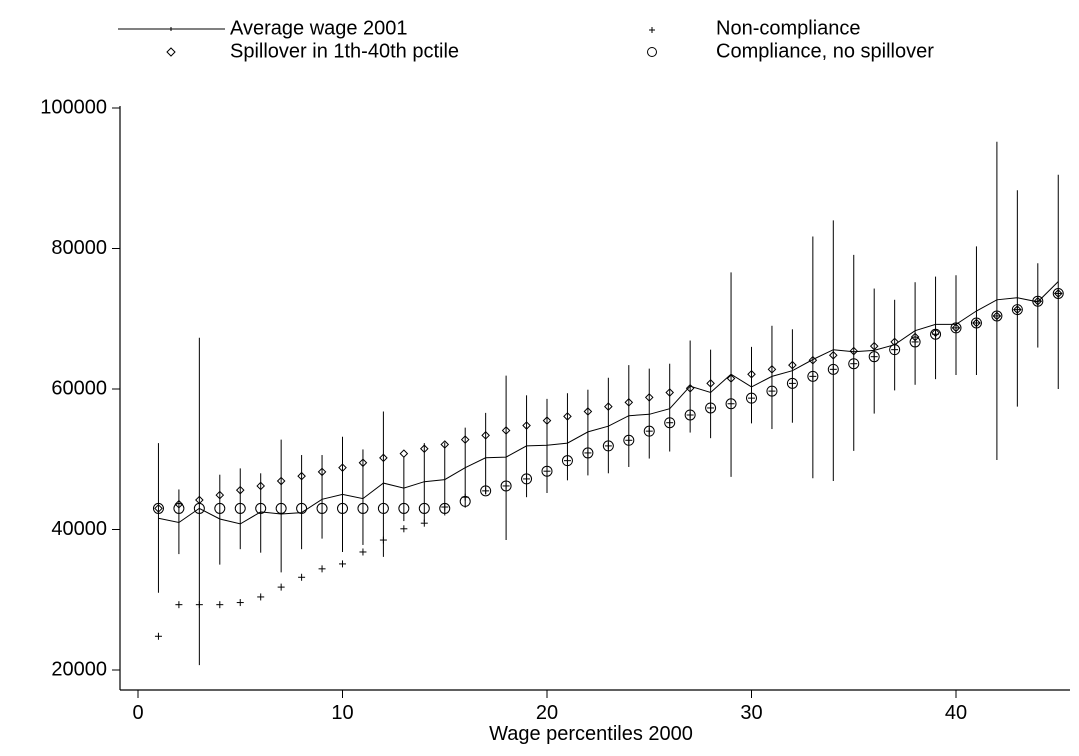  I want to click on legend-item-spillover: Spillover in 1th-40th pctile, so click(312, 51).